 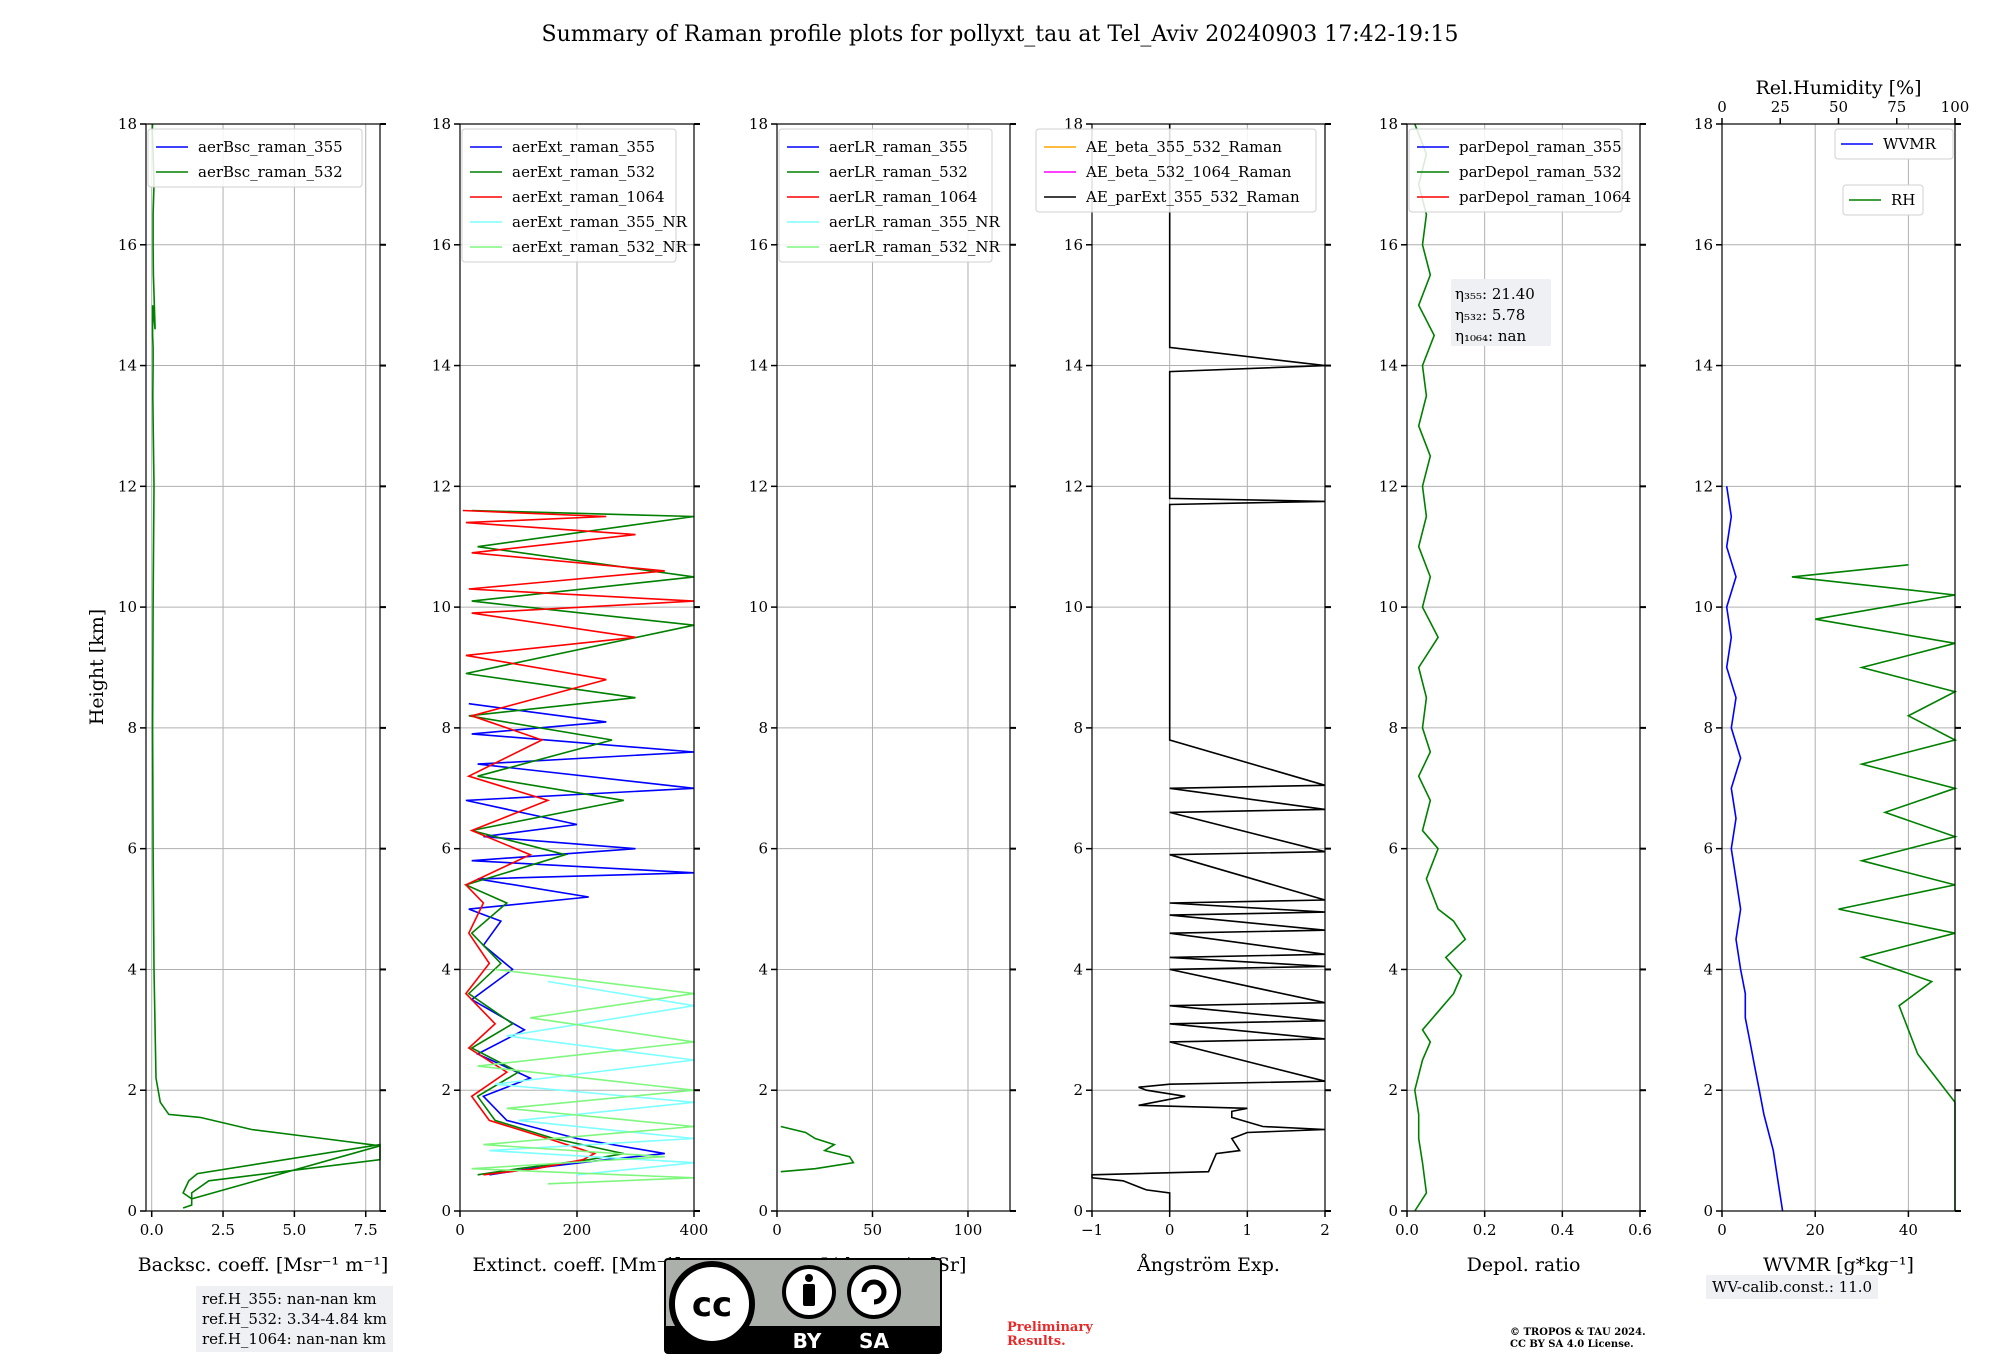 I want to click on wv-calib-box: WV-calib.const.: 11.0, so click(x=1792, y=1287).